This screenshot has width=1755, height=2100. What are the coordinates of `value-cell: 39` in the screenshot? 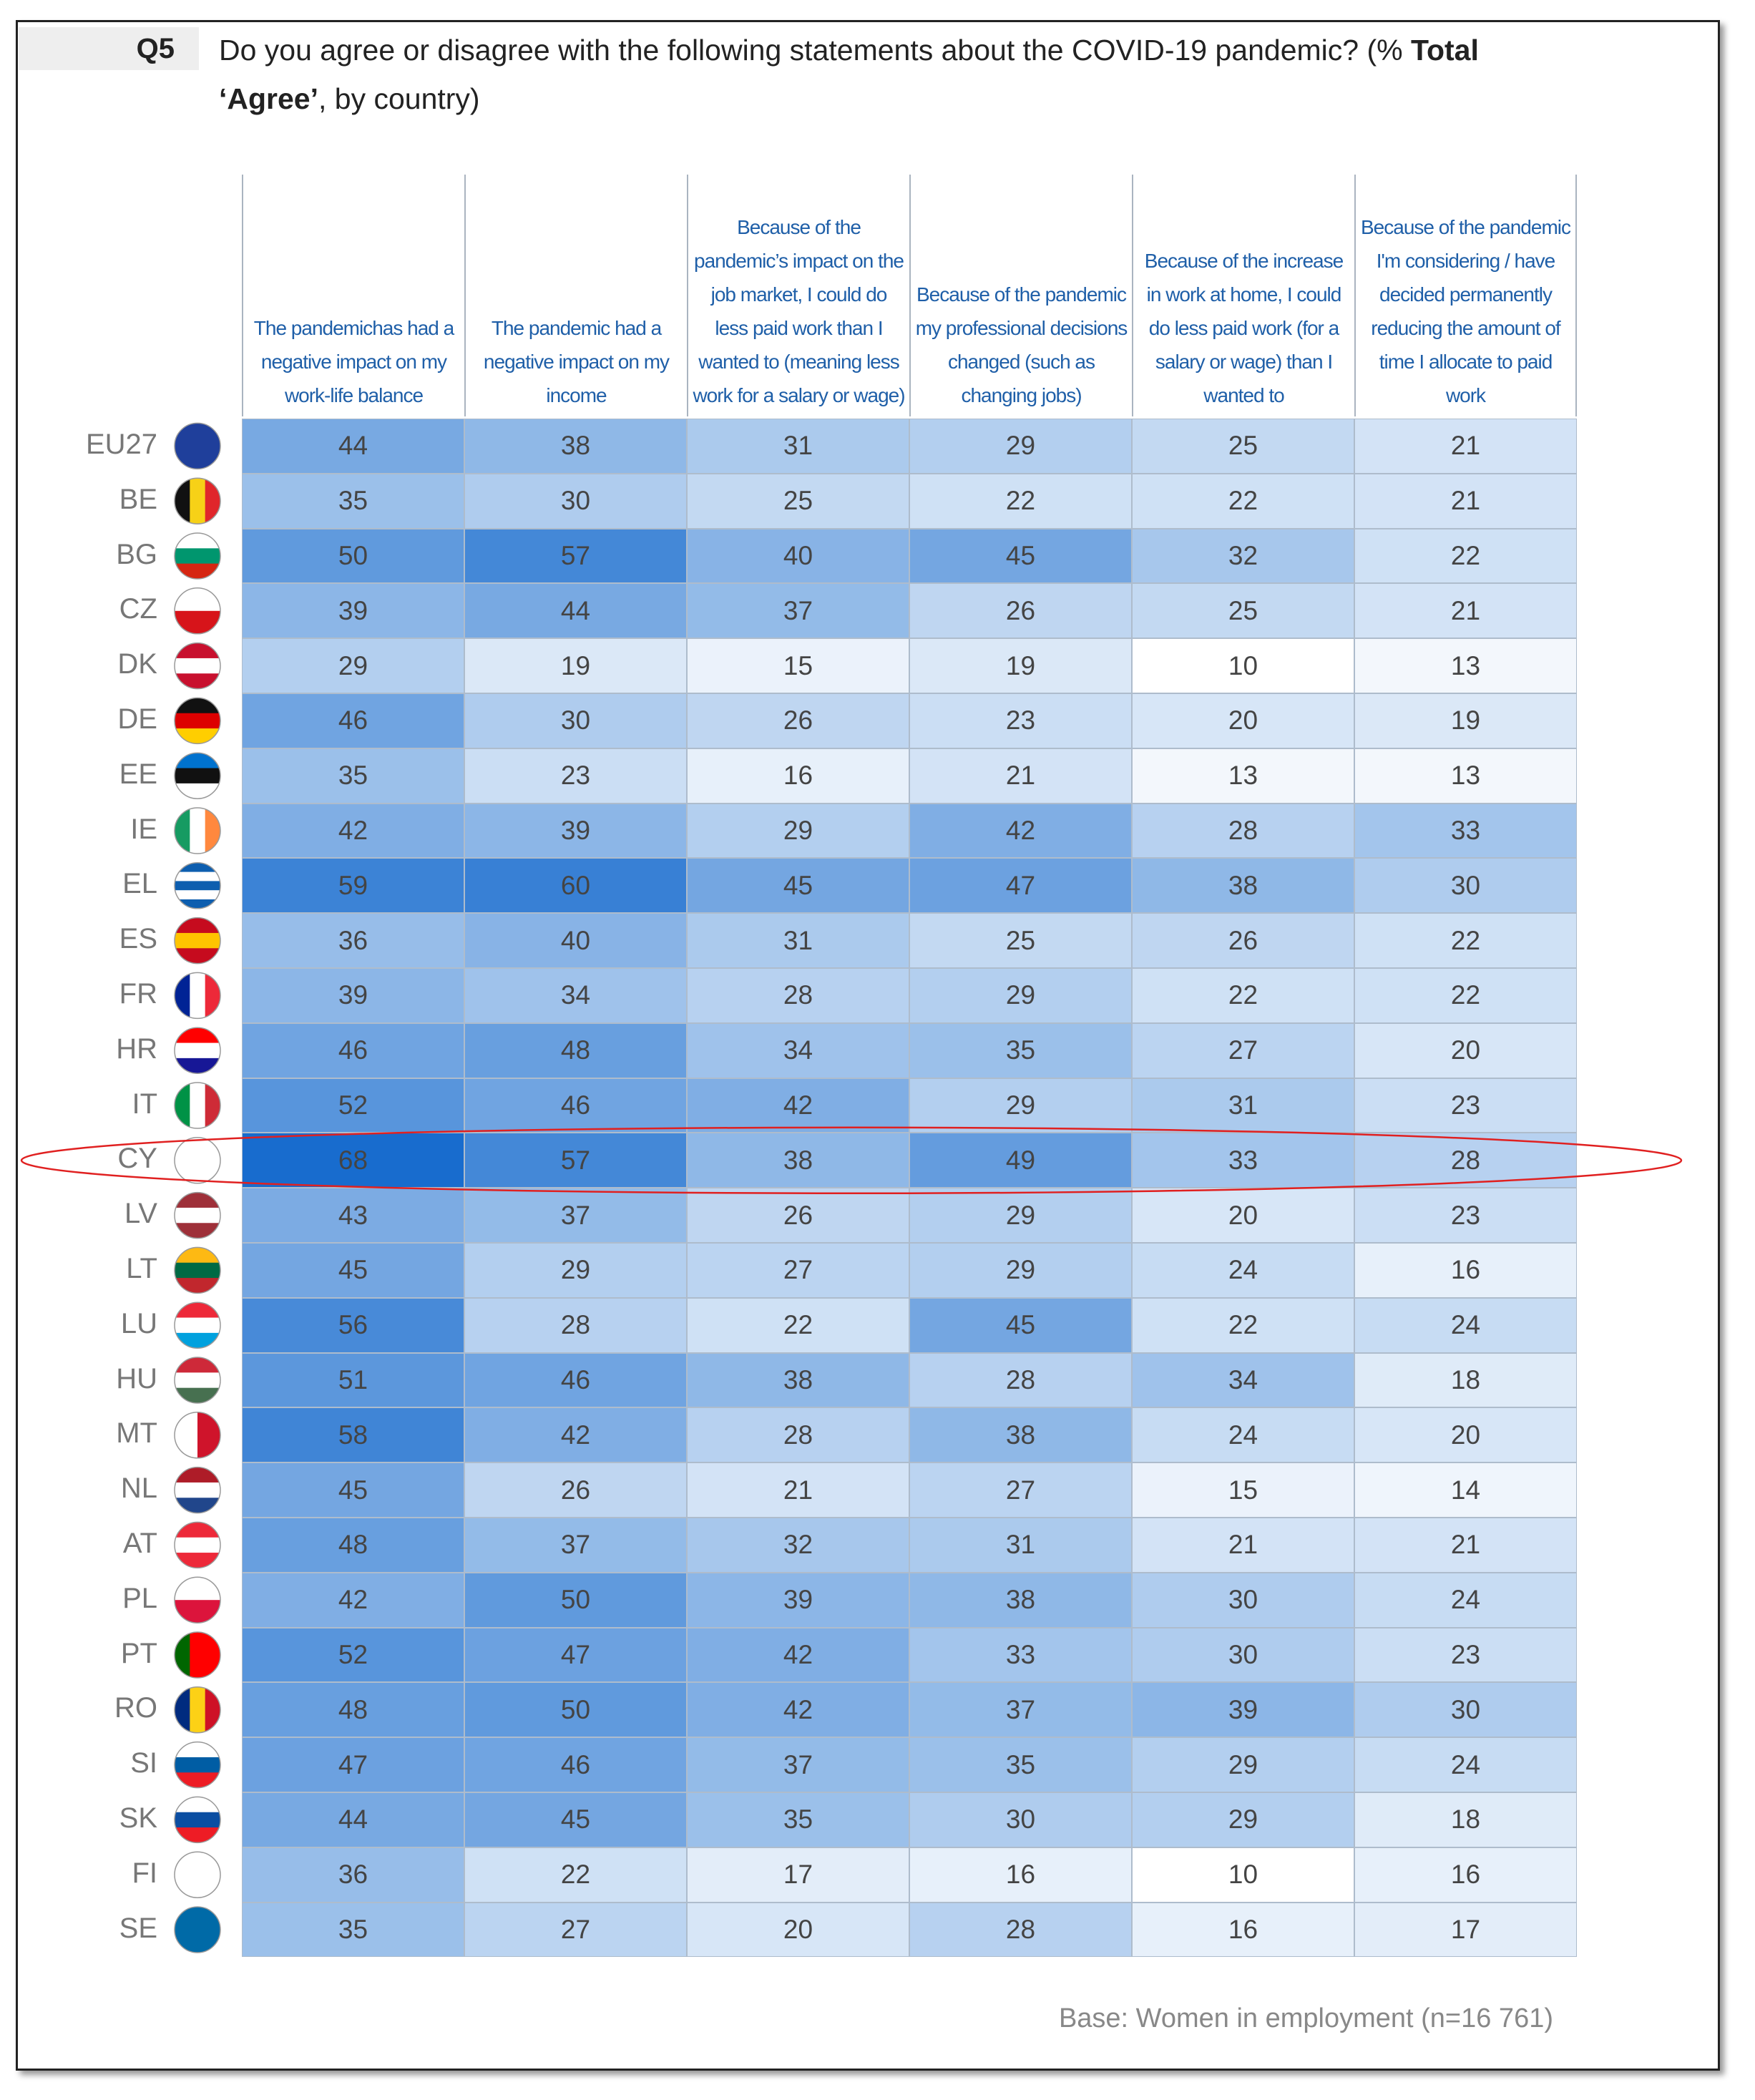 It's located at (576, 831).